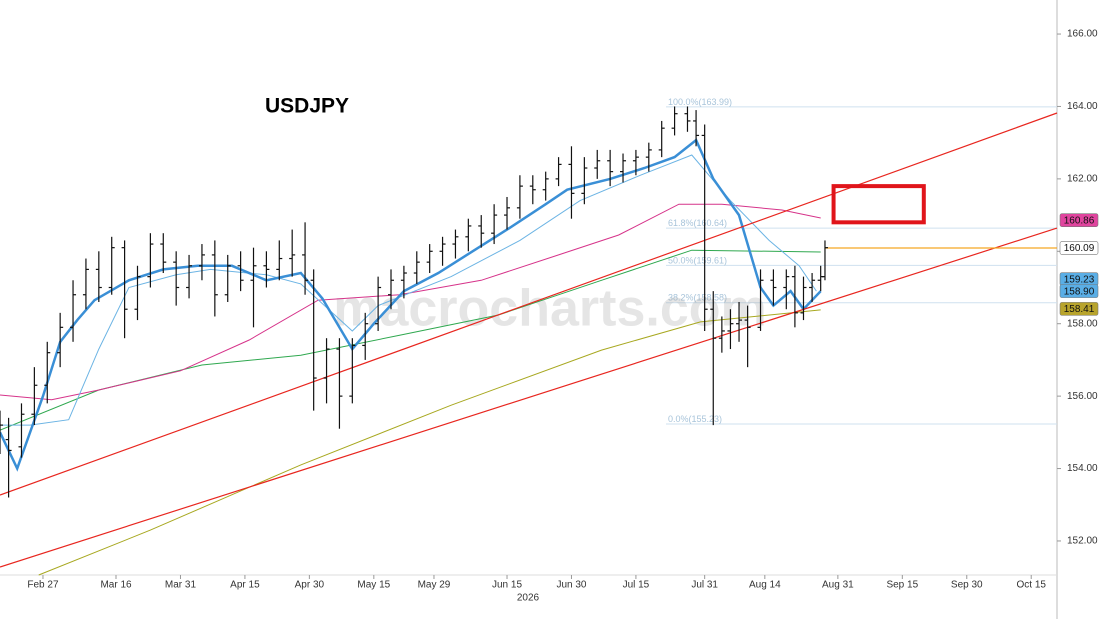  Describe the element at coordinates (700, 102) in the screenshot. I see `fib-label: 100.0%(163.99)` at that location.